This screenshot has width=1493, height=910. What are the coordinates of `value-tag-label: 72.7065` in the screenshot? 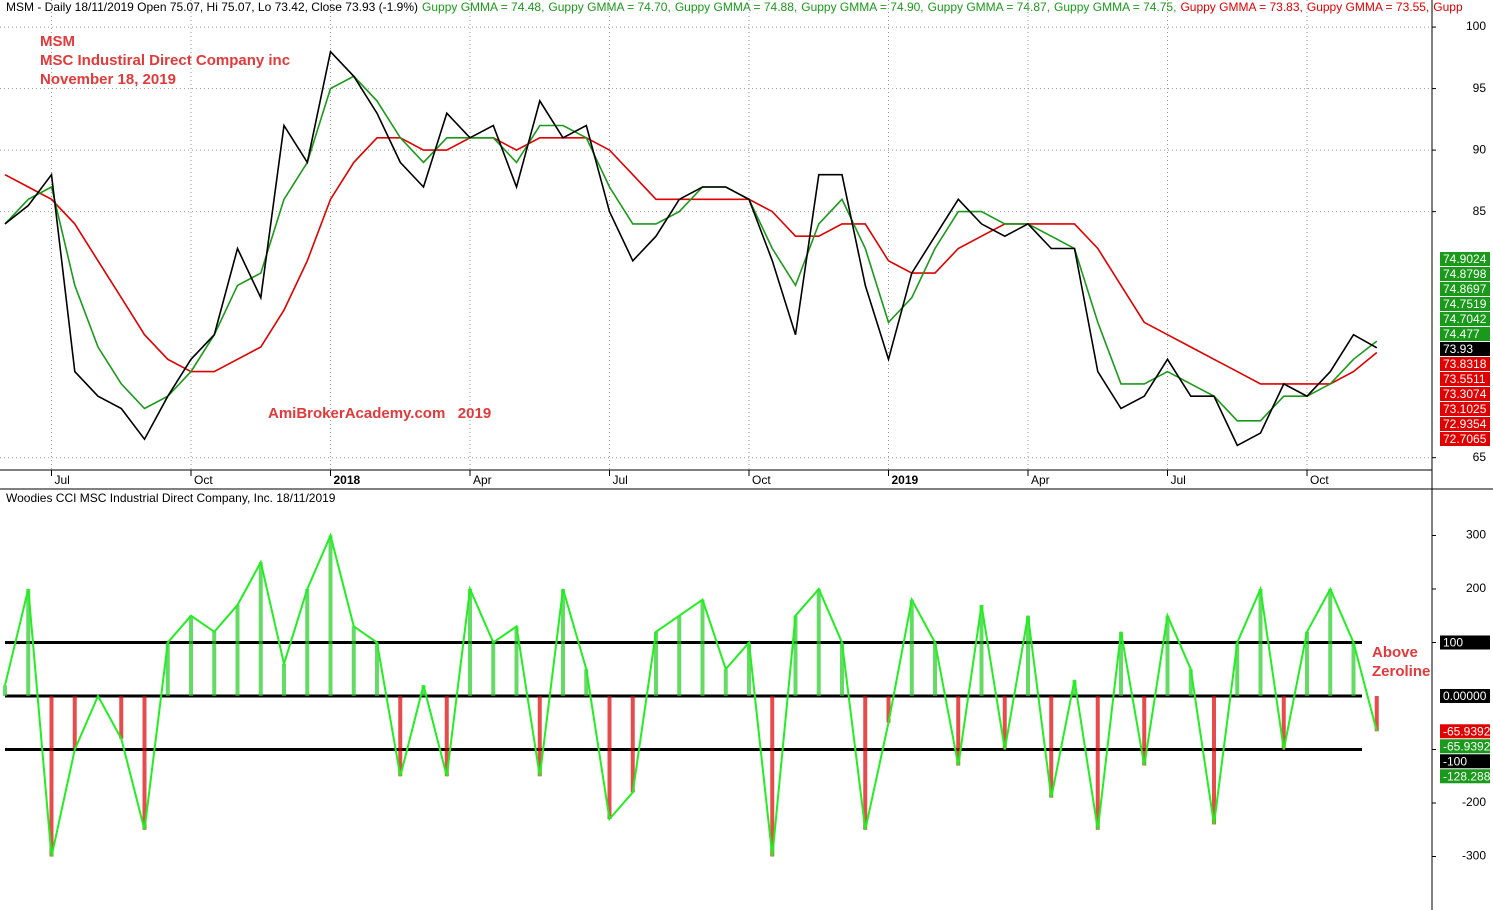 It's located at (1465, 439).